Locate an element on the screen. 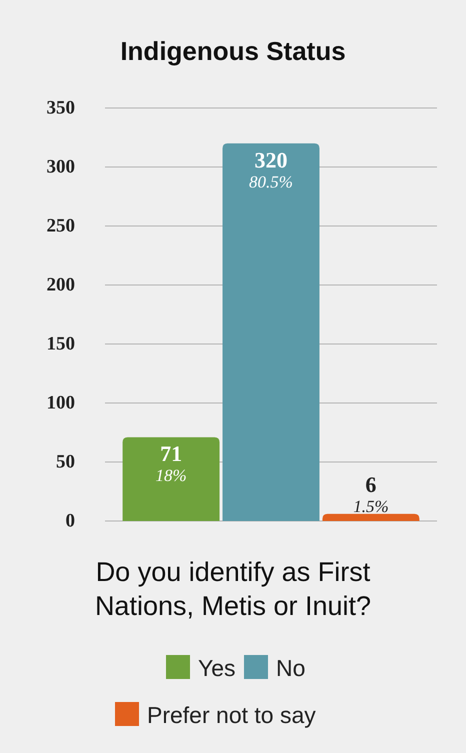 The width and height of the screenshot is (466, 753). data-label: 71 18% is located at coordinates (171, 463).